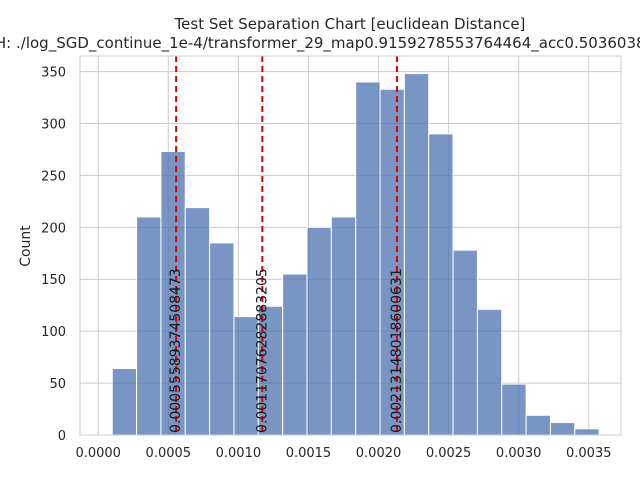 This screenshot has height=480, width=640. Describe the element at coordinates (397, 350) in the screenshot. I see `threshold-label: 0.00213148018600631` at that location.